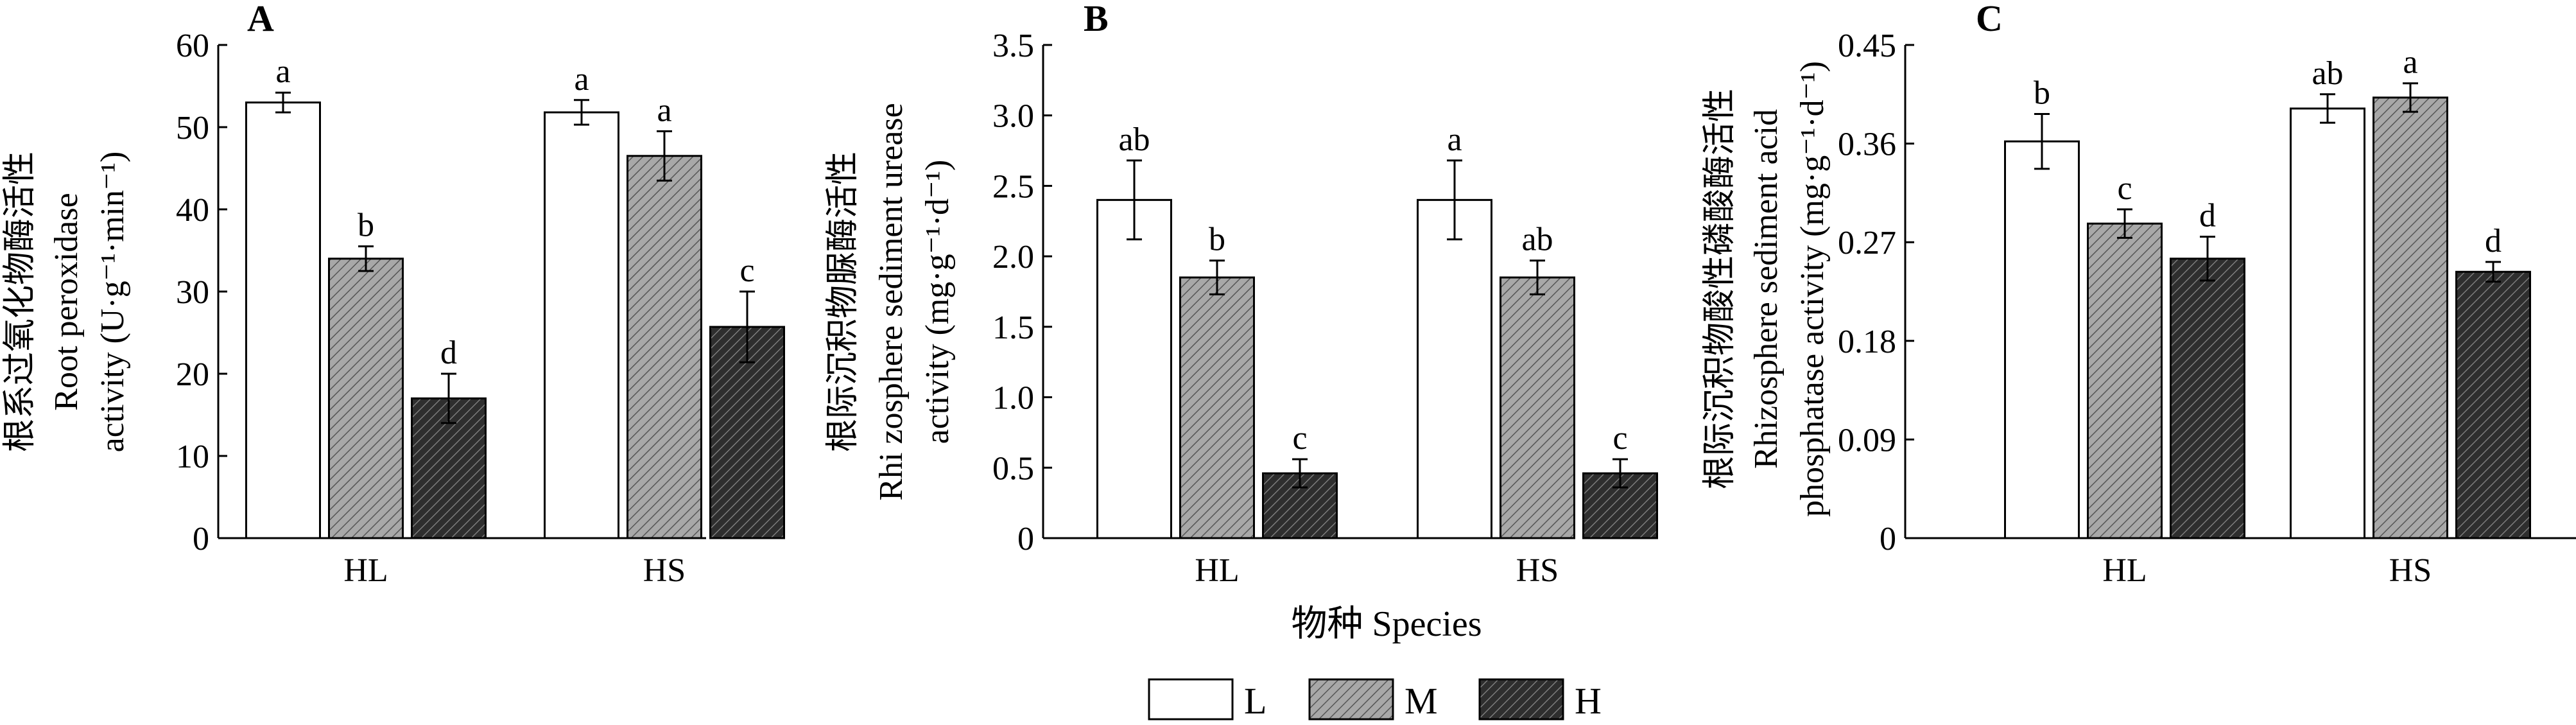 The width and height of the screenshot is (2576, 725). Describe the element at coordinates (1025, 539) in the screenshot. I see `panel-b-y-tick-label: 0` at that location.